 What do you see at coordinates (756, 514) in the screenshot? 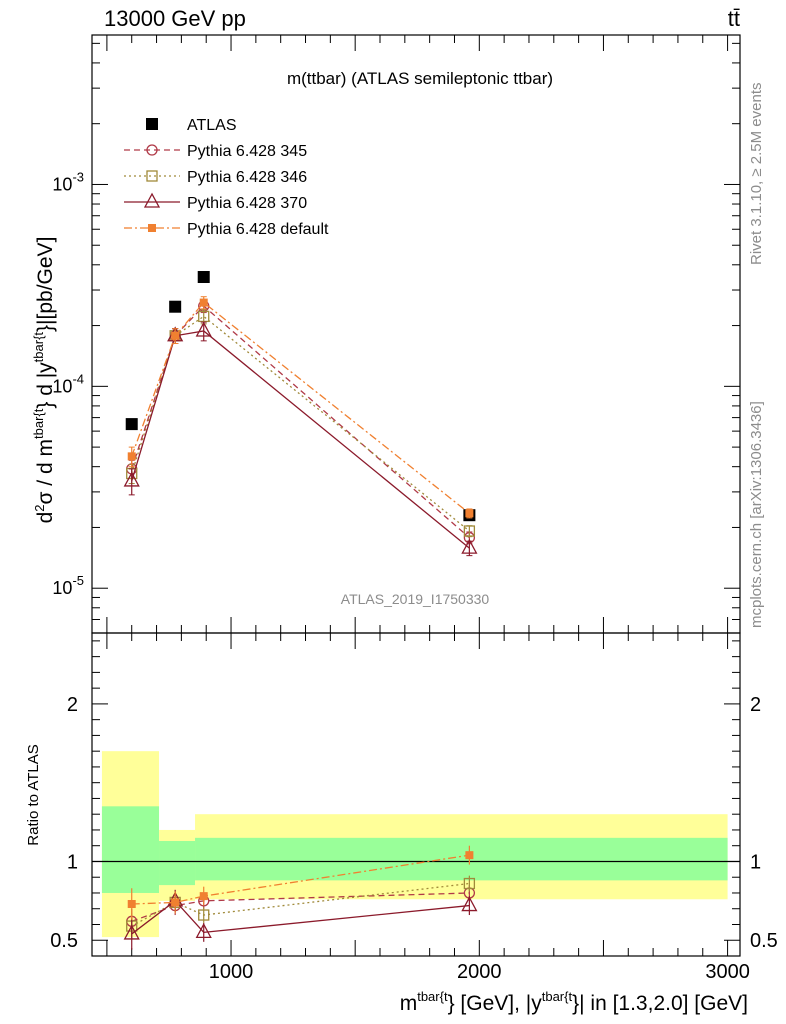
I see `mcplots-label: mcplots.cern.ch [arXiv:1306.3436]` at bounding box center [756, 514].